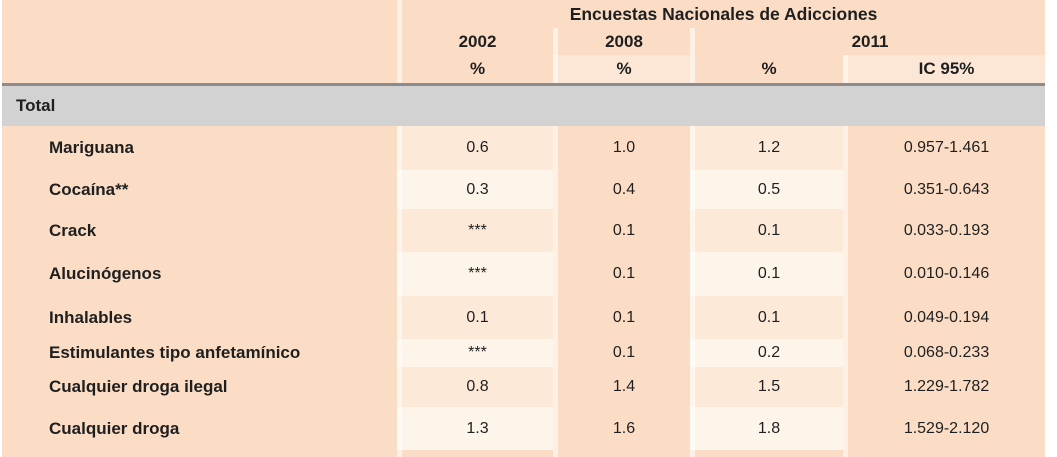  Describe the element at coordinates (475, 428) in the screenshot. I see `value-2002: 1.3` at that location.